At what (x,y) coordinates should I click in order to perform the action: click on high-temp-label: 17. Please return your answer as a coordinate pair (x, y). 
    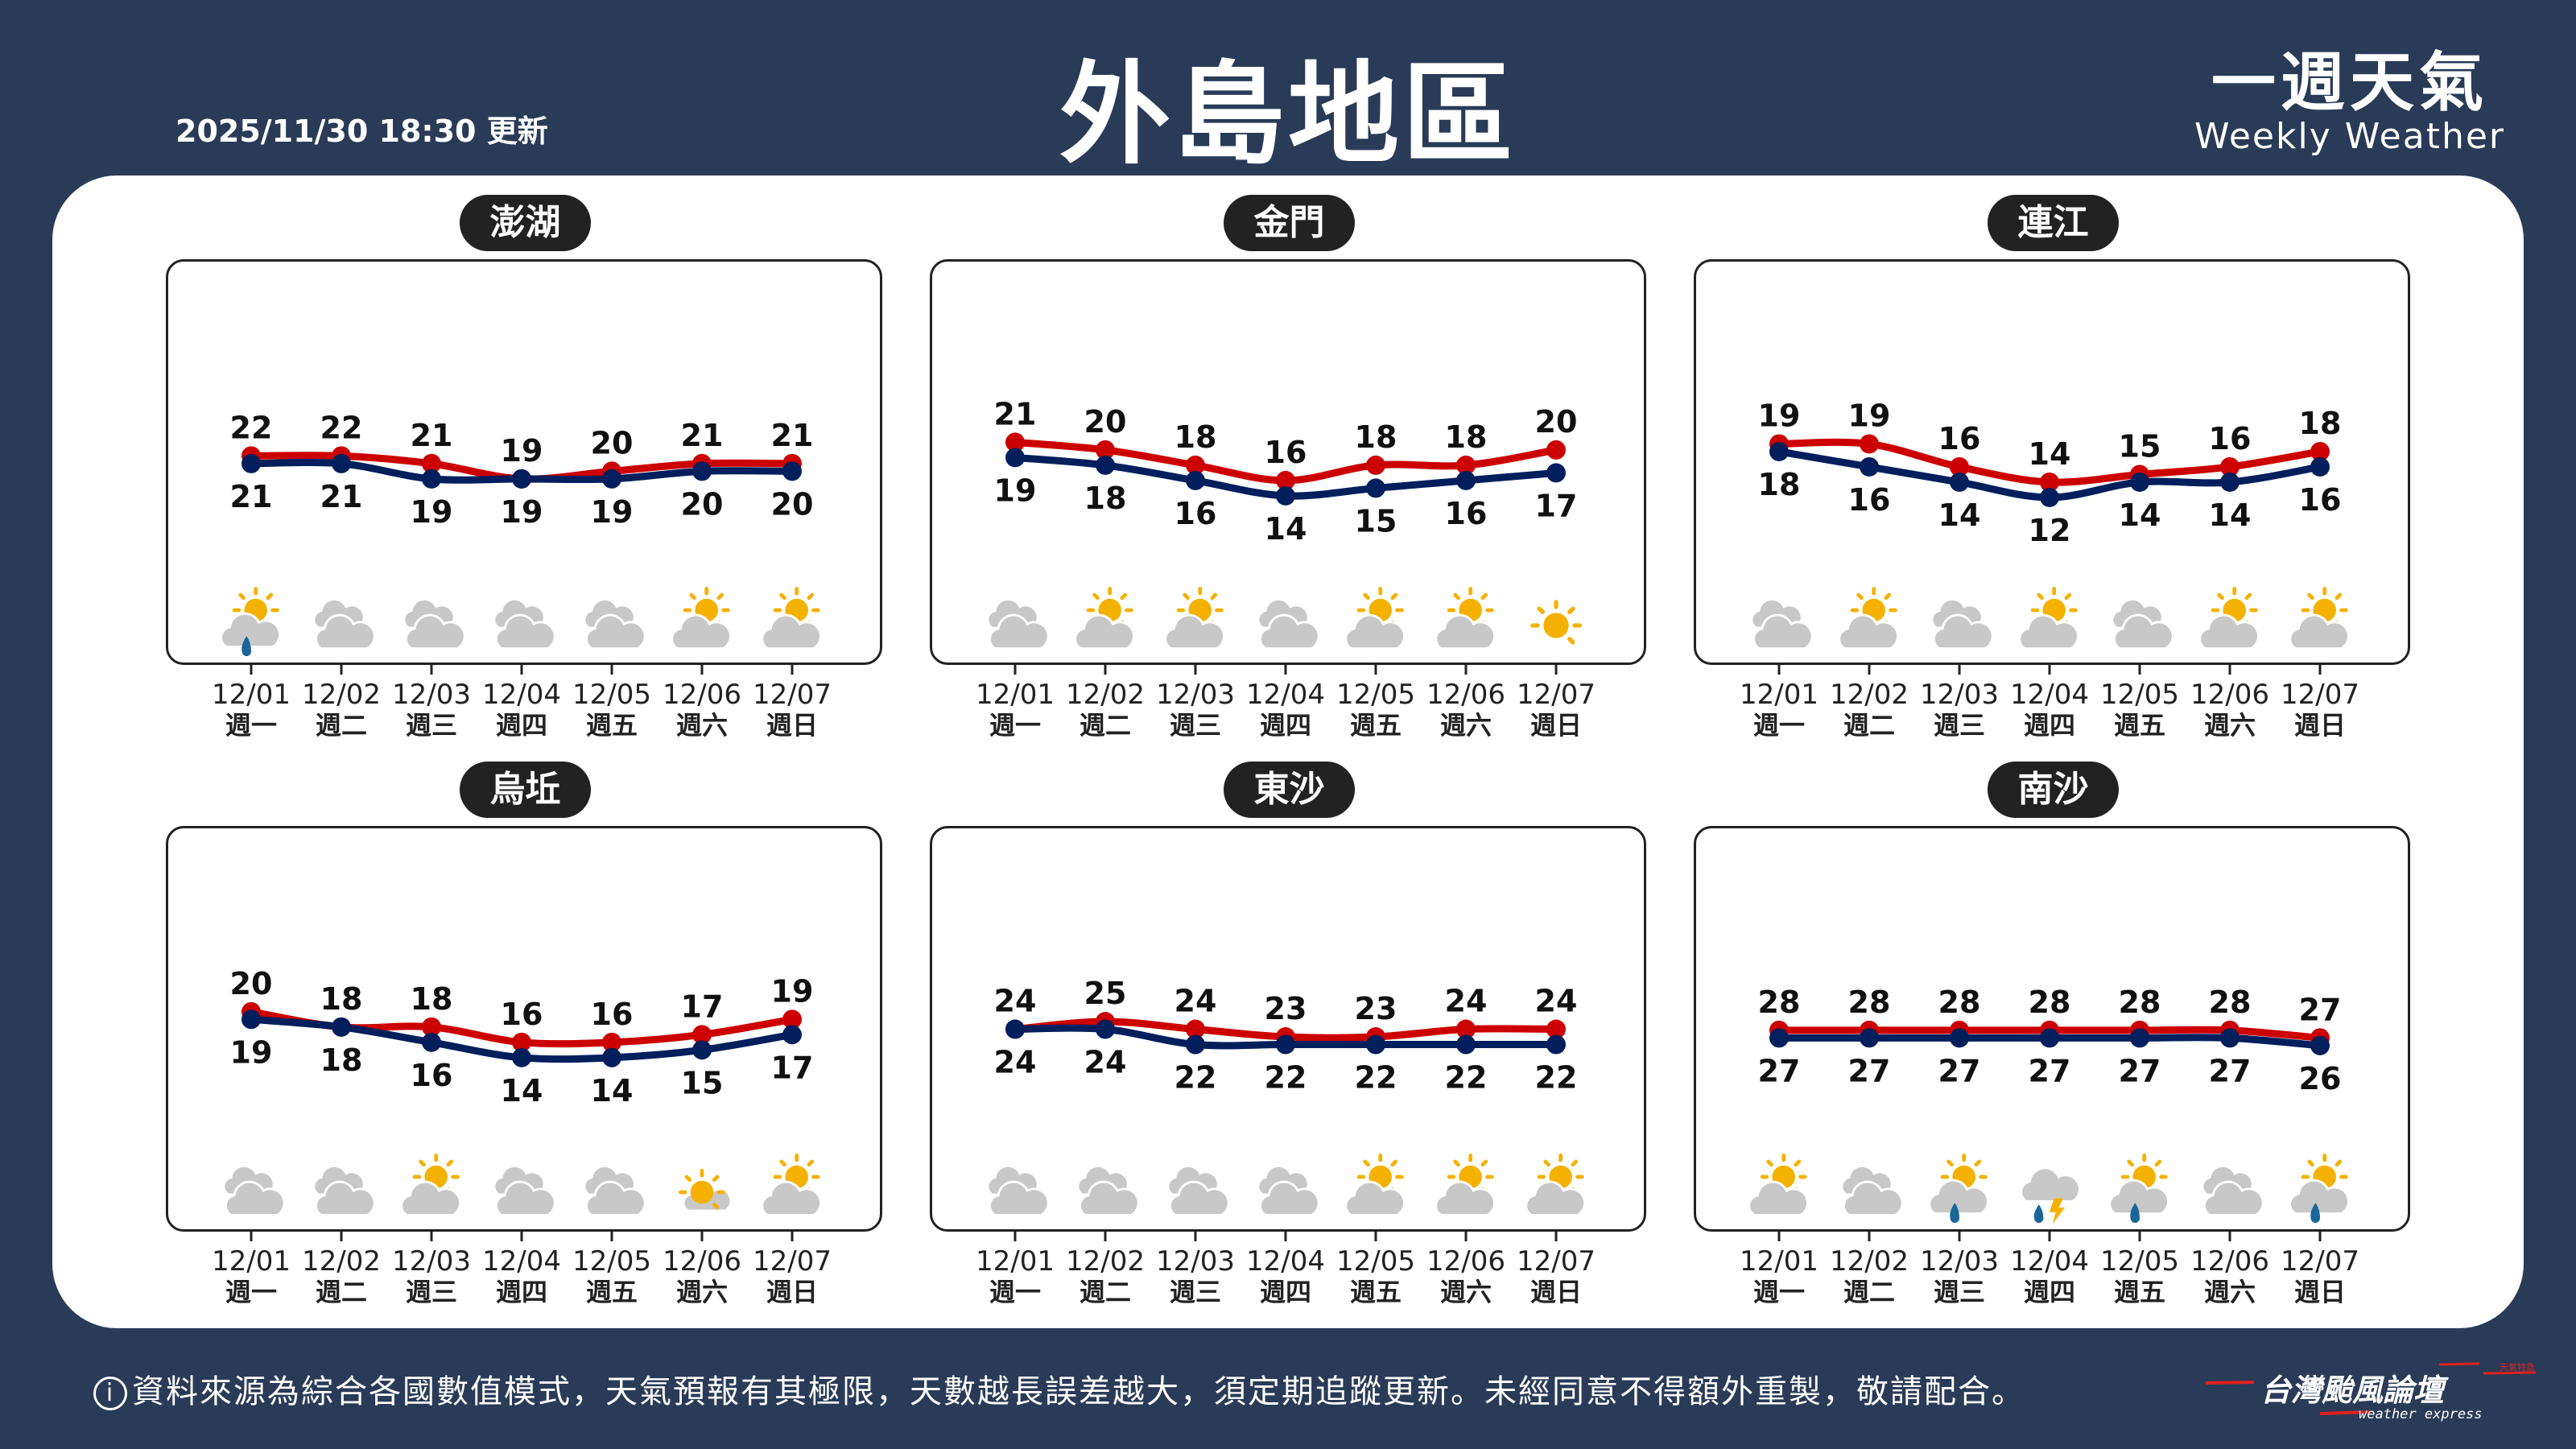
    Looking at the image, I should click on (702, 1007).